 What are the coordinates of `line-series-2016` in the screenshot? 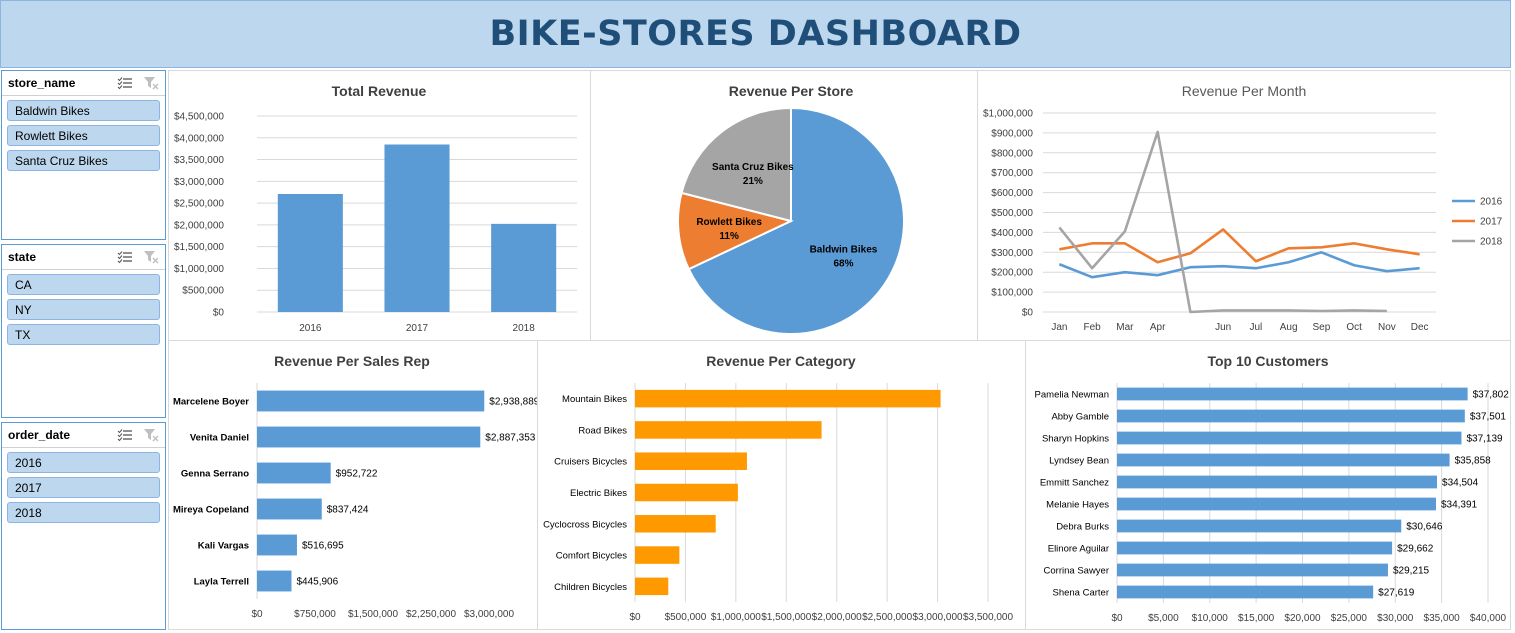 It's located at (1239, 265).